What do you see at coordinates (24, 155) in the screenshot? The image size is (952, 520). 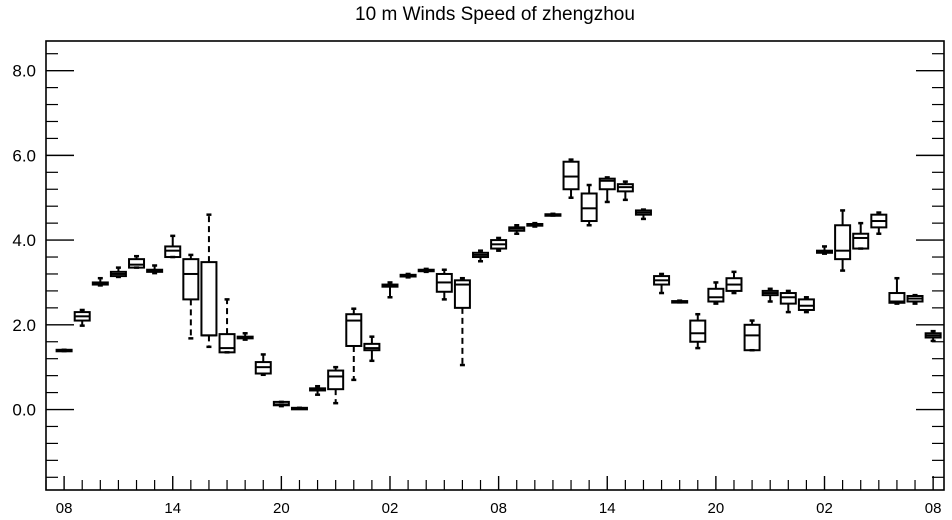 I see `y-tick-label: 6.0` at bounding box center [24, 155].